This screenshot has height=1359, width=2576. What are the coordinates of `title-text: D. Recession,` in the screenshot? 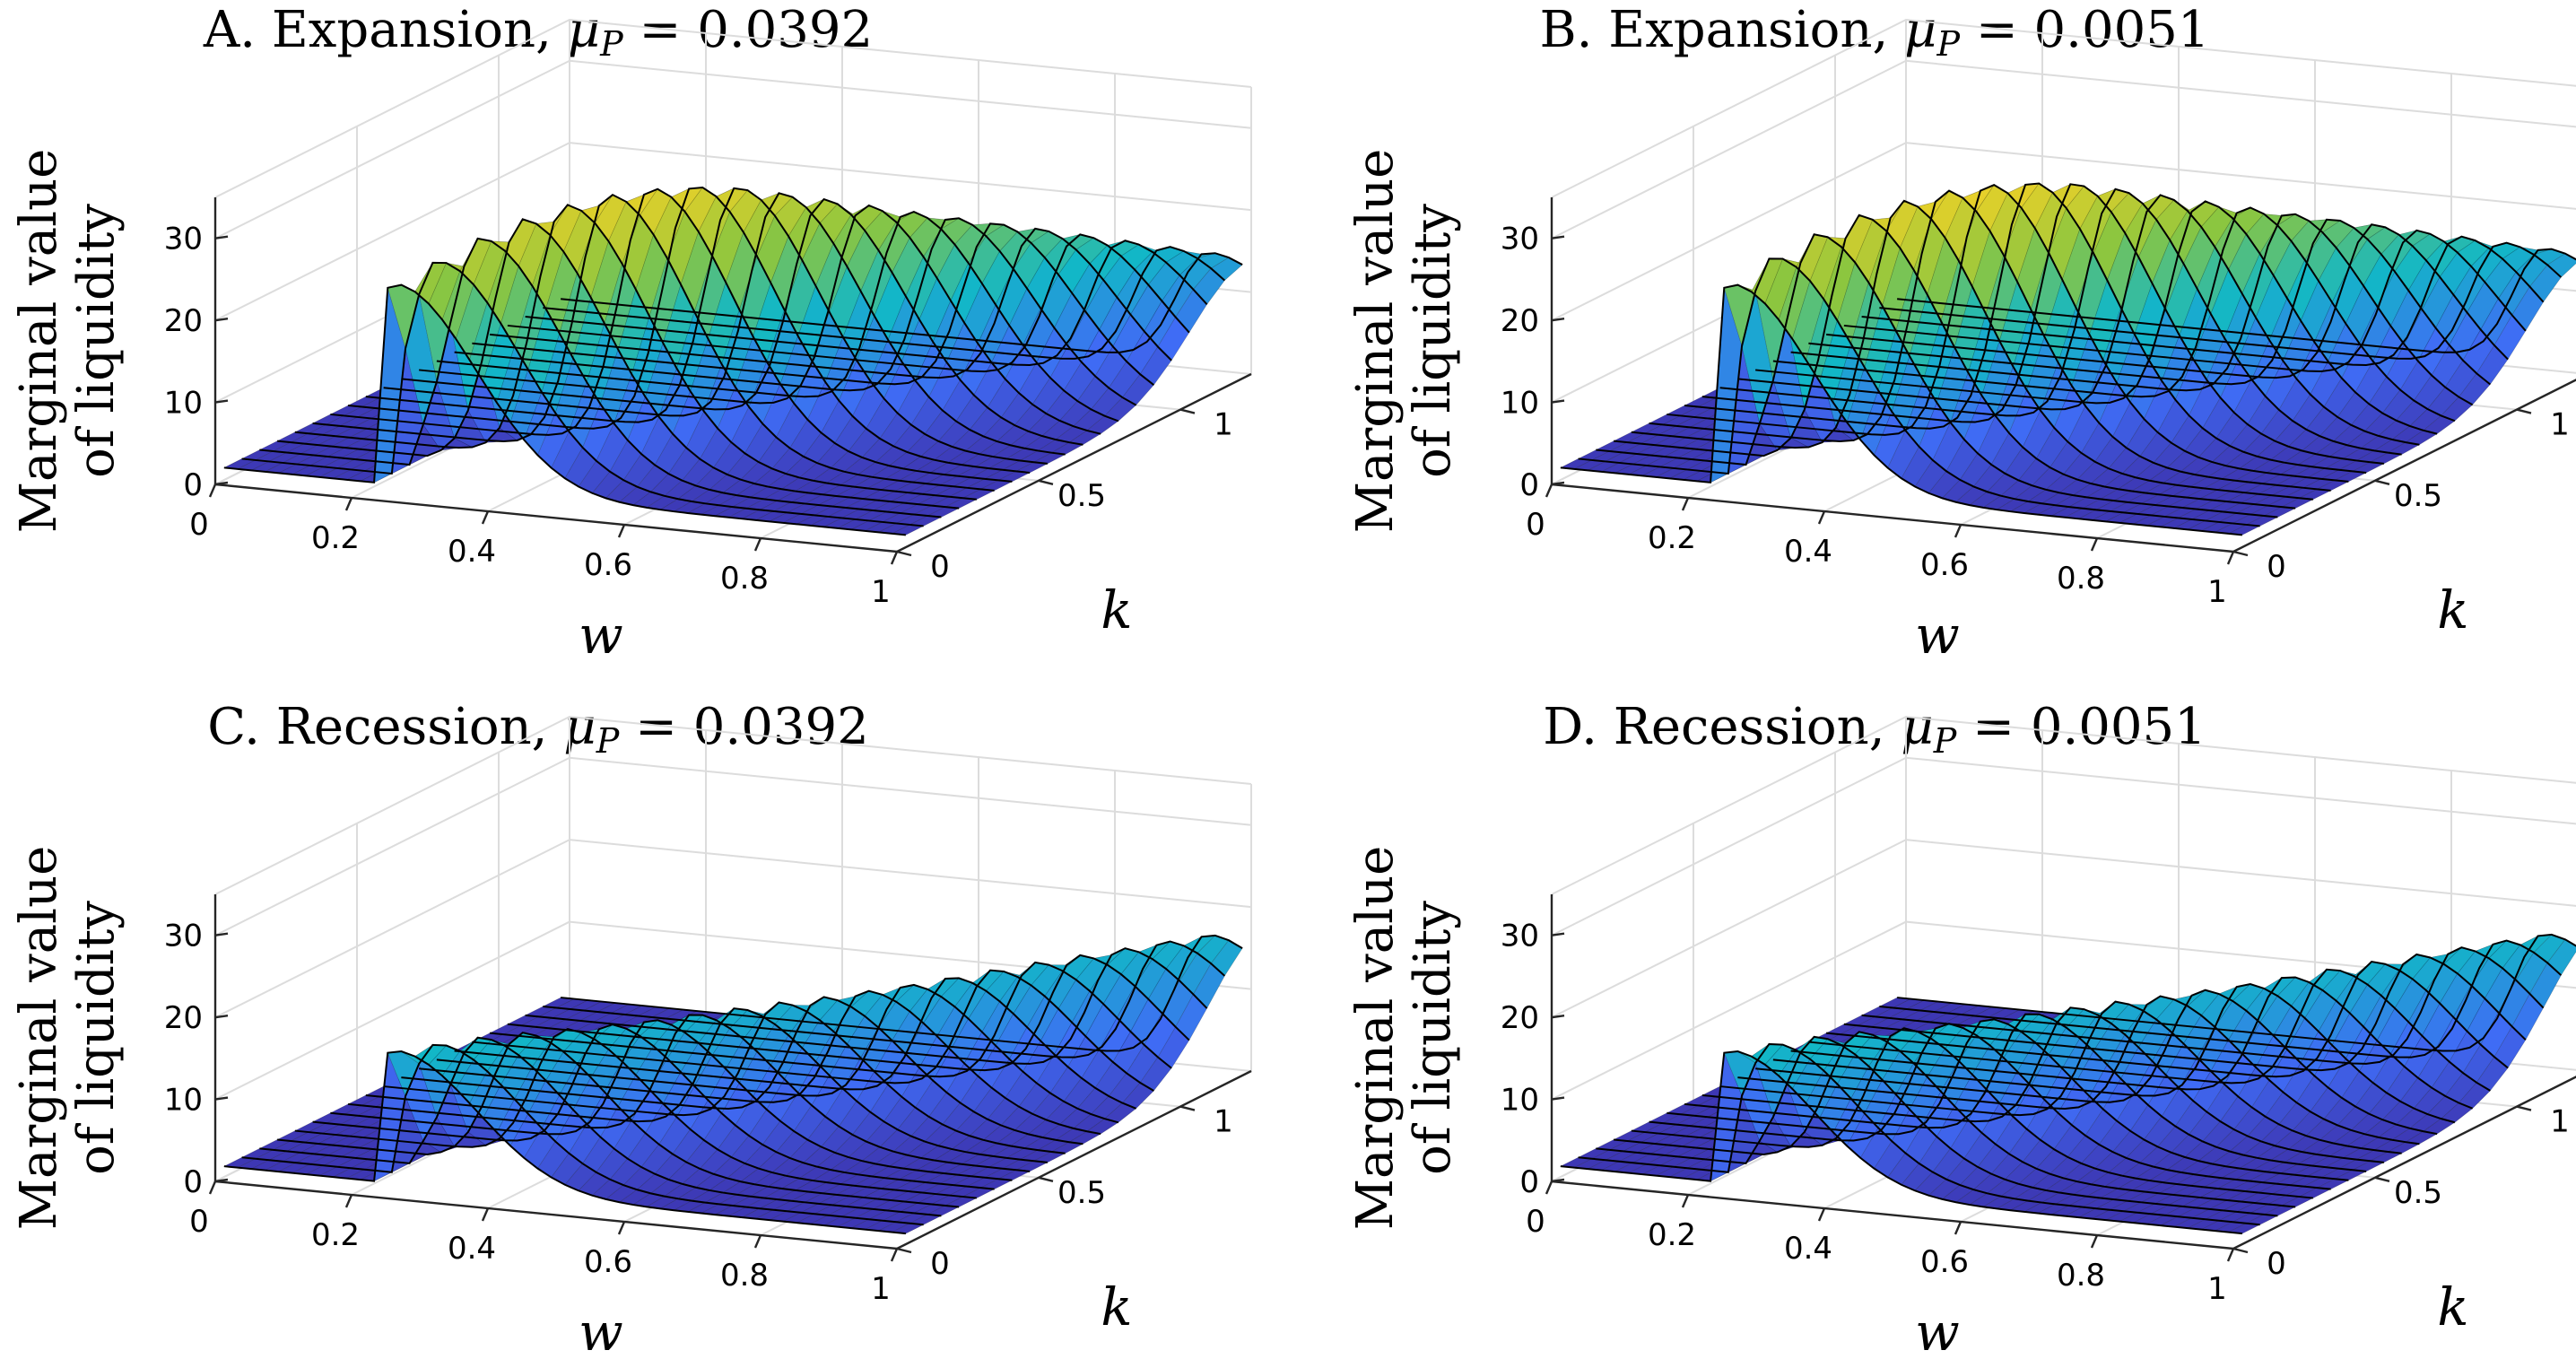 It's located at (1722, 727).